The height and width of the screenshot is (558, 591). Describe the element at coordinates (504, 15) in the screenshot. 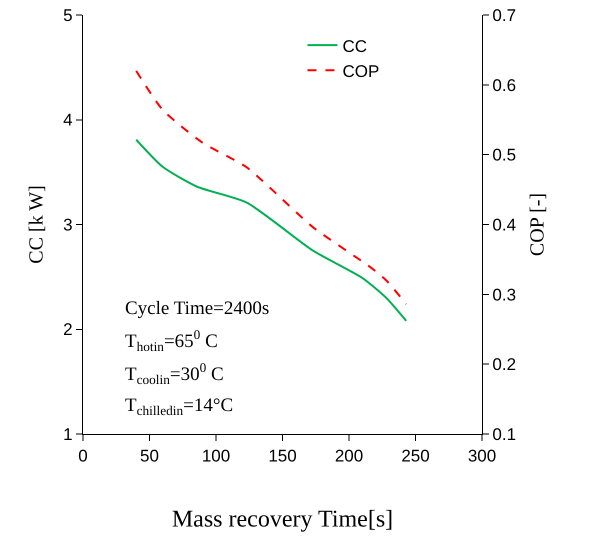

I see `y2-tick-label: 0.7` at that location.